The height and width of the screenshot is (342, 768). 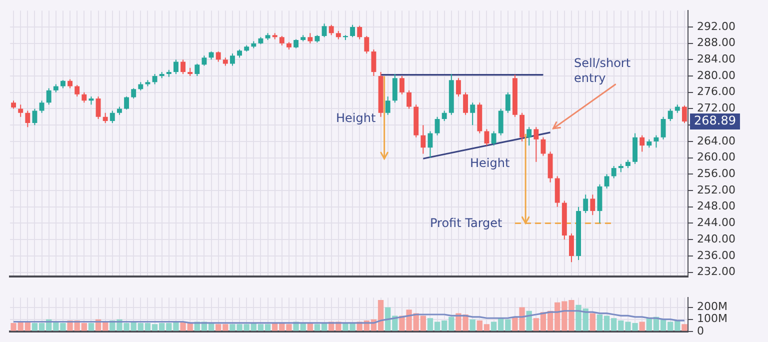 I want to click on y-tick-label: 256.00, so click(x=716, y=173).